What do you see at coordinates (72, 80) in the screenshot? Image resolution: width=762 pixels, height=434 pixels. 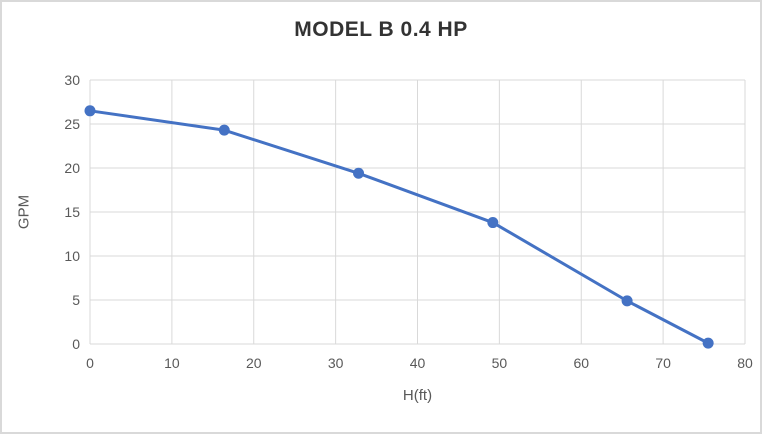 I see `y-tick-label: 30` at bounding box center [72, 80].